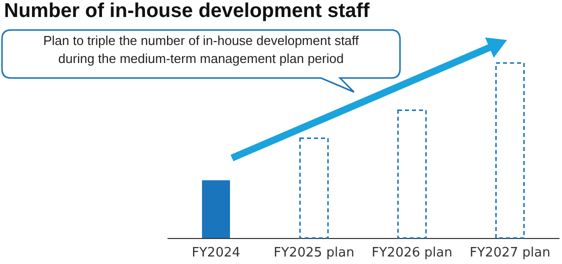  What do you see at coordinates (187, 11) in the screenshot?
I see `chart-title: Number of in-house development staff` at bounding box center [187, 11].